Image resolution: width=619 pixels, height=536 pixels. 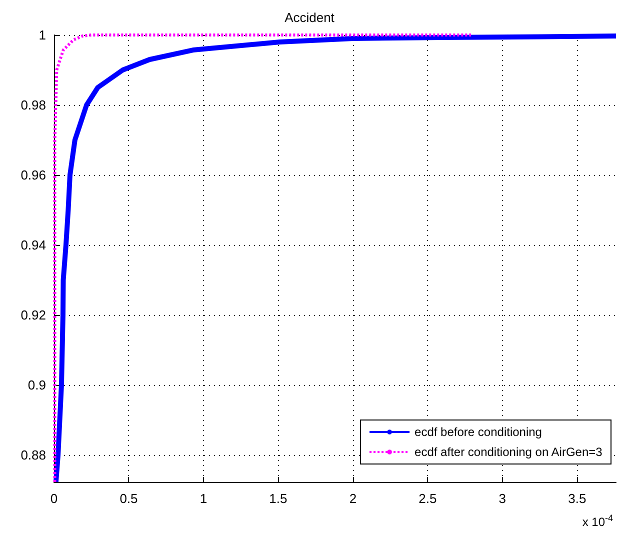 I want to click on y-tick-label: 0.92, so click(x=33, y=315).